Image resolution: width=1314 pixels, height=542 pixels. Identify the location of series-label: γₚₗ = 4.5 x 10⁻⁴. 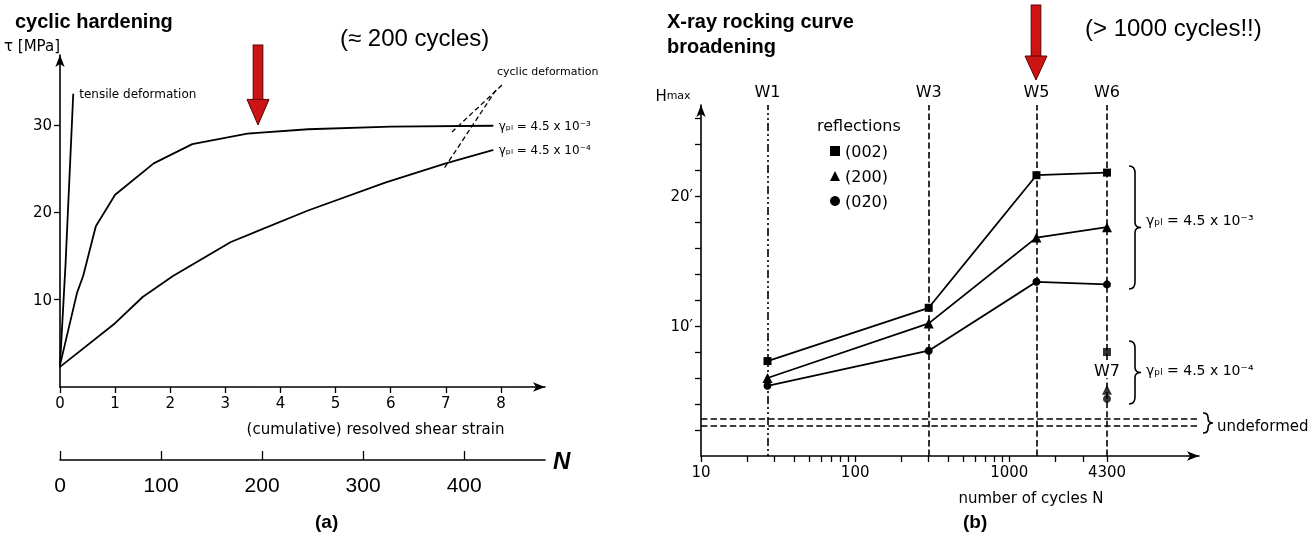
(544, 150).